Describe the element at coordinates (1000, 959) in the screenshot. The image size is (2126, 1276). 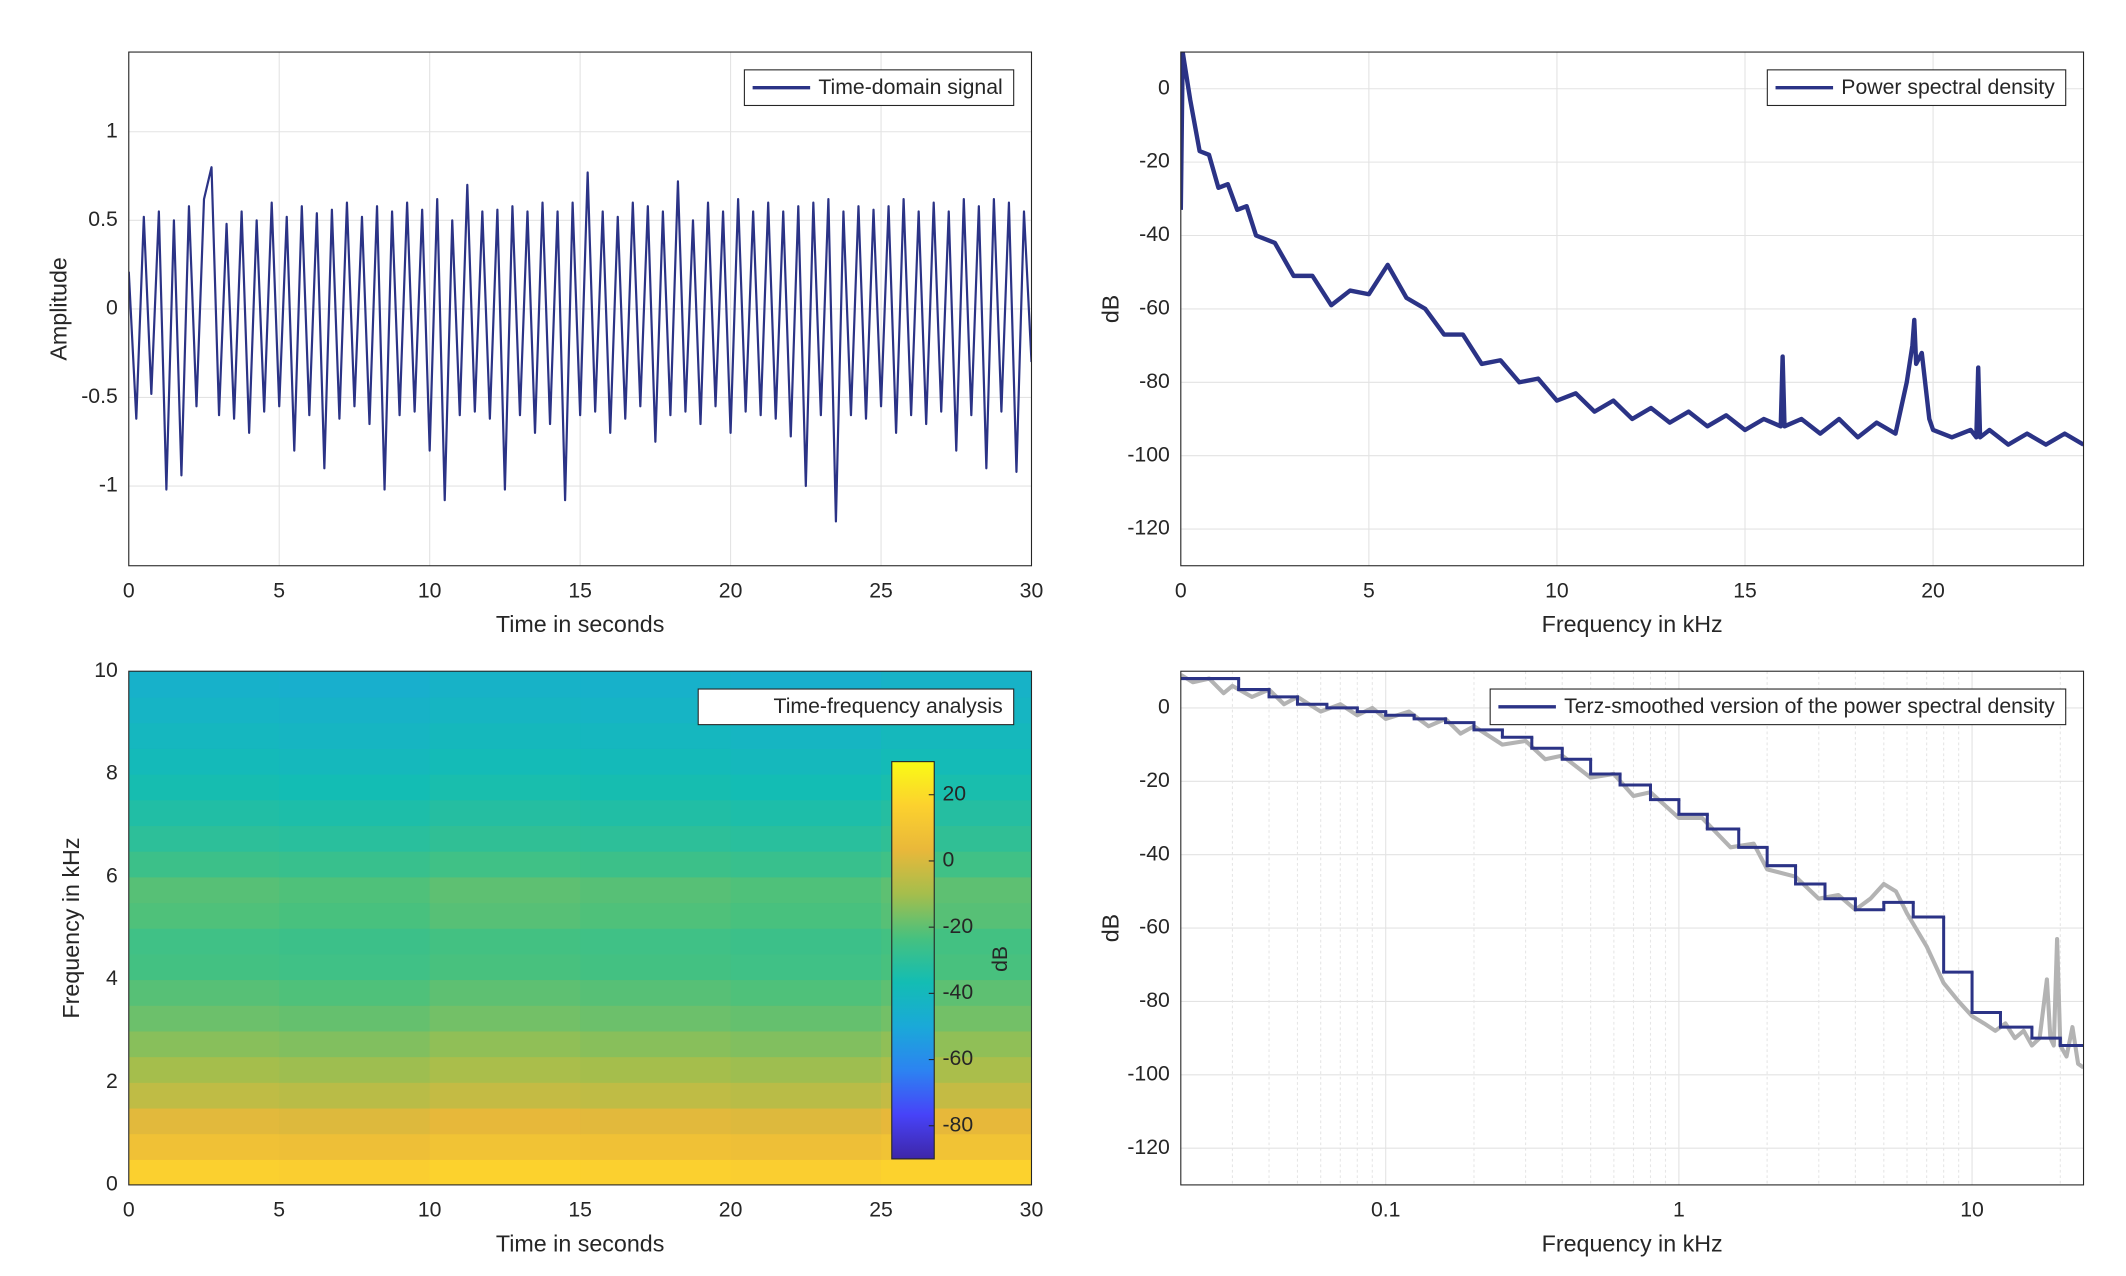
I see `colorbar-label: dB` at that location.